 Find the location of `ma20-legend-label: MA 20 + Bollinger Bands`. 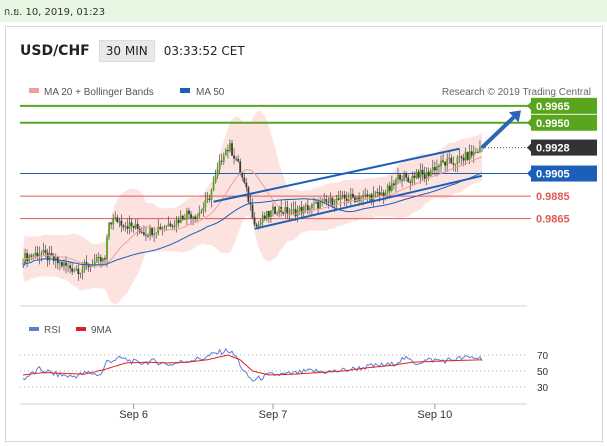

ma20-legend-label: MA 20 + Bollinger Bands is located at coordinates (99, 92).